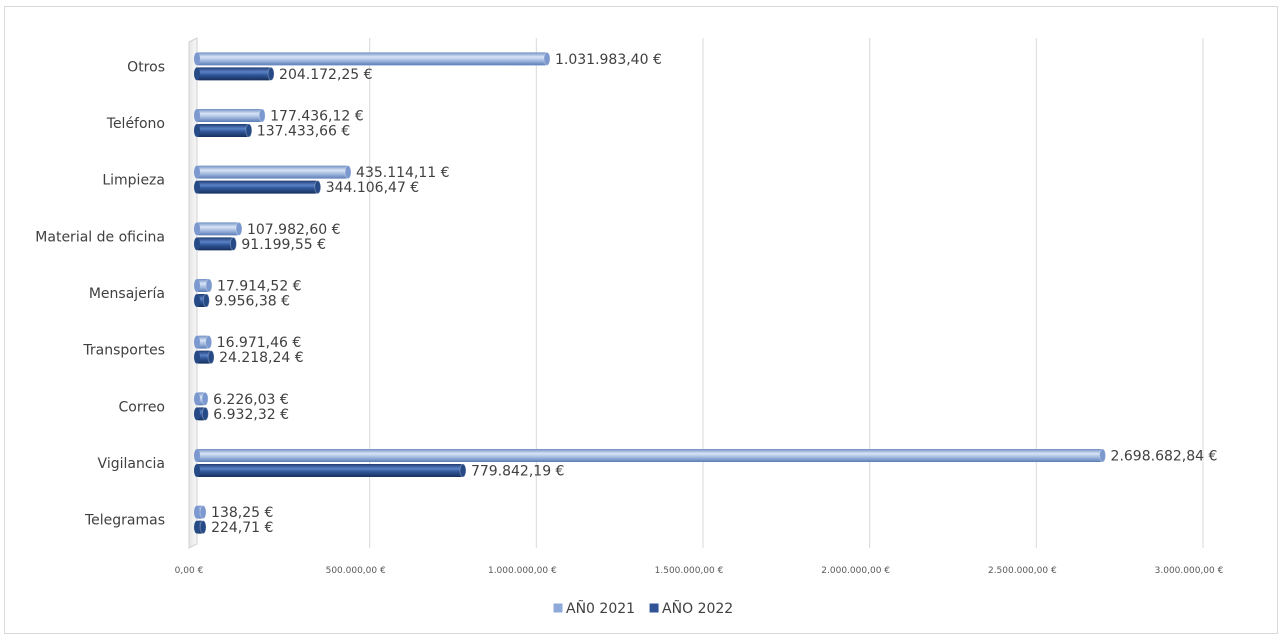  I want to click on category-label: Vigilancia, so click(131, 464).